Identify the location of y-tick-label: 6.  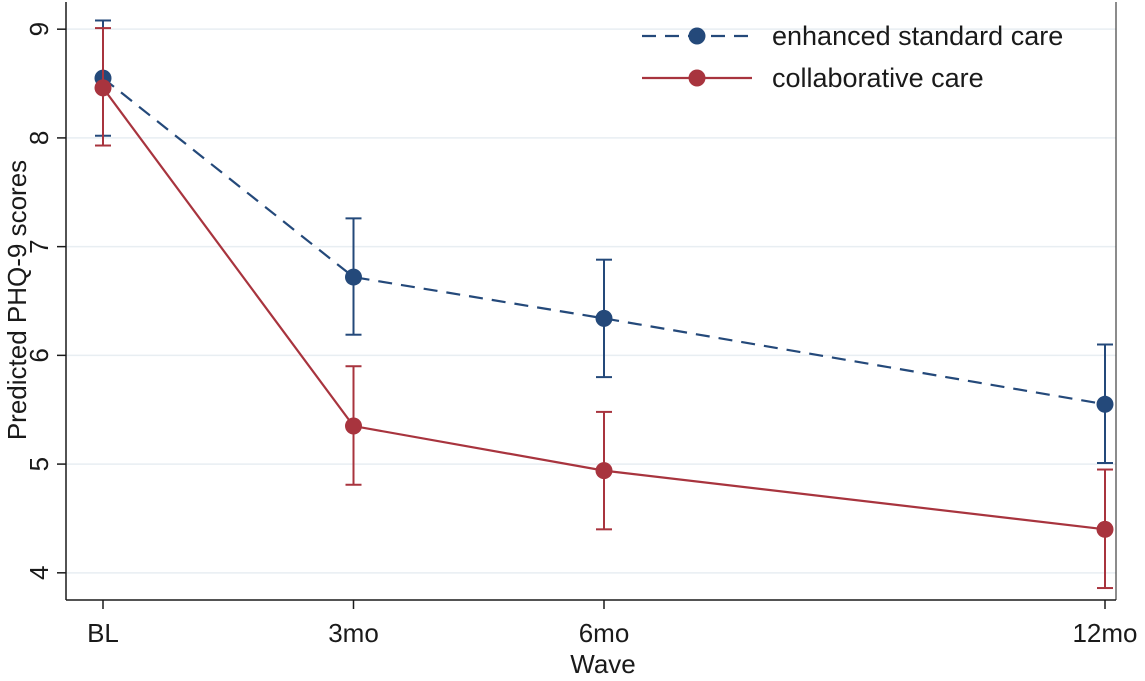
(39, 355).